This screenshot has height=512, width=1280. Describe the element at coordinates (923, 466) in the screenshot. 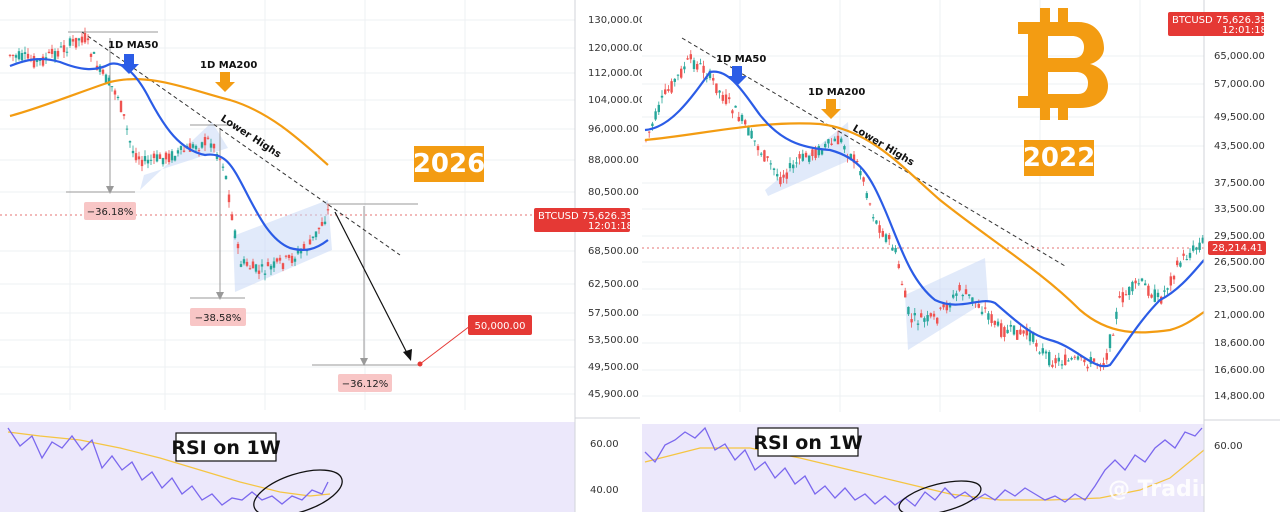

I see `right-rsi-line` at that location.